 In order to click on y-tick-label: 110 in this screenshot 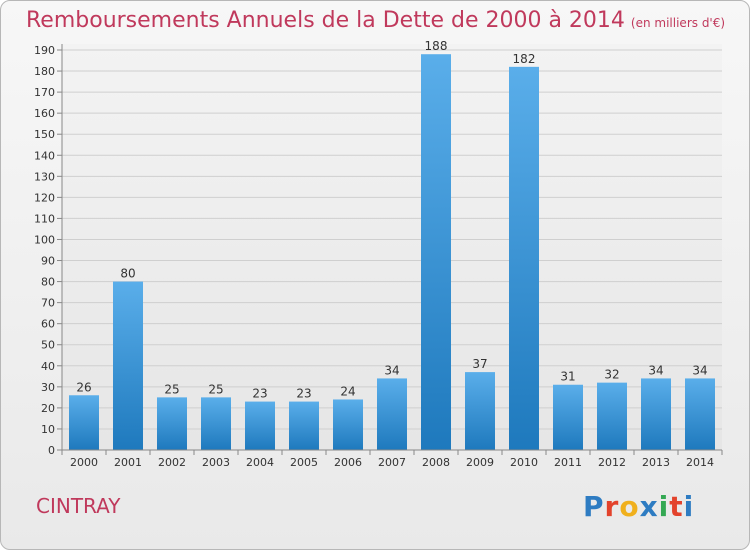, I will do `click(44, 218)`.